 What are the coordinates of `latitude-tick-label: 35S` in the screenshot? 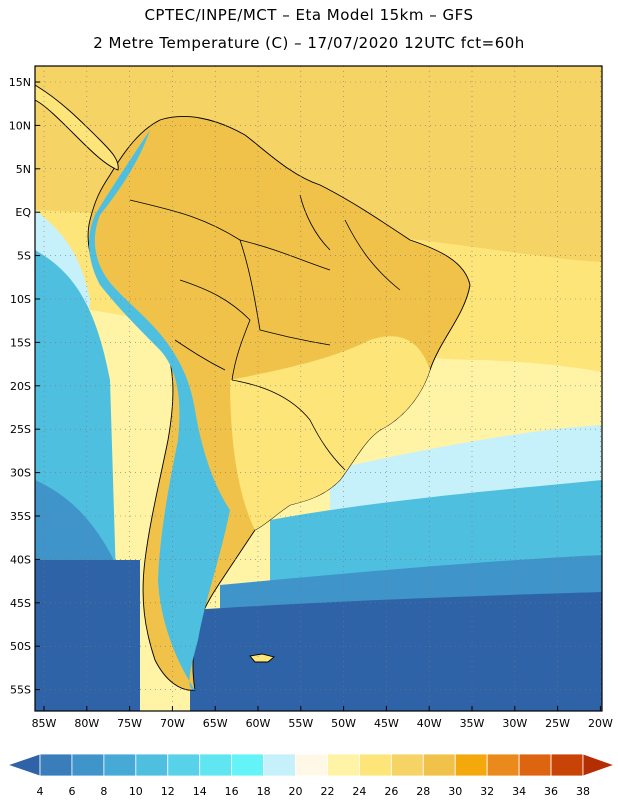 It's located at (20, 516).